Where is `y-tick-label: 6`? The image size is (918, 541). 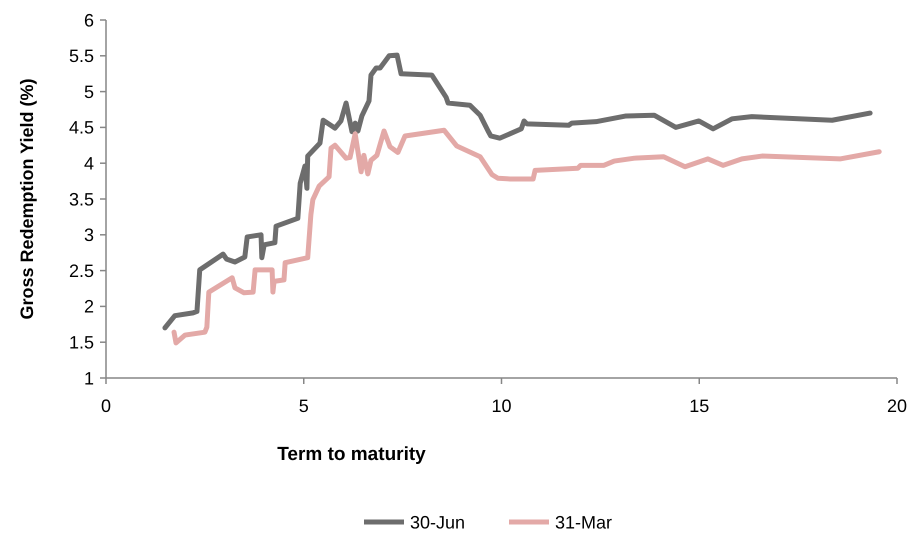 y-tick-label: 6 is located at coordinates (89, 20).